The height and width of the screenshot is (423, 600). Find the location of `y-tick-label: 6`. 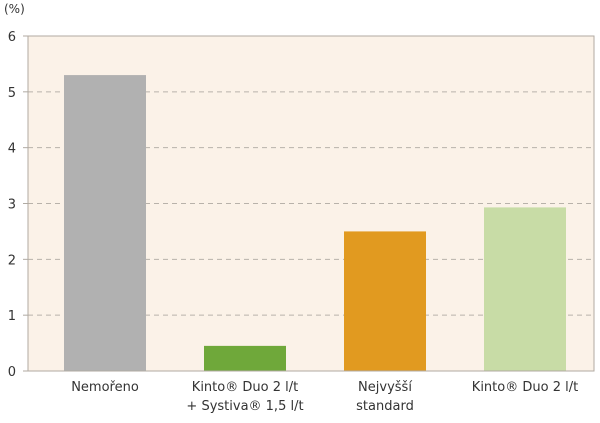

y-tick-label: 6 is located at coordinates (12, 37).